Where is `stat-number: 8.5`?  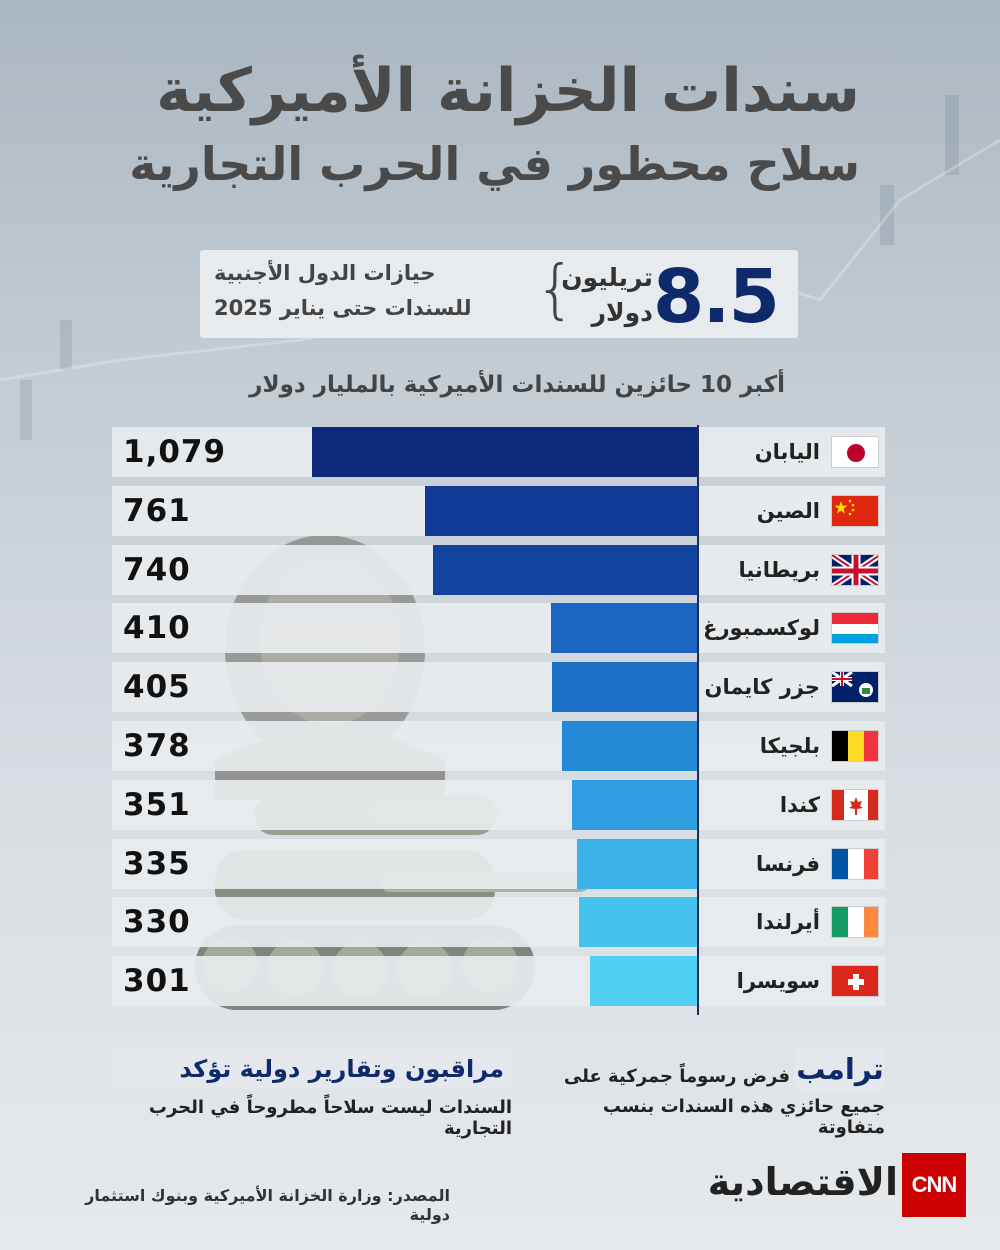
stat-number: 8.5 is located at coordinates (716, 297).